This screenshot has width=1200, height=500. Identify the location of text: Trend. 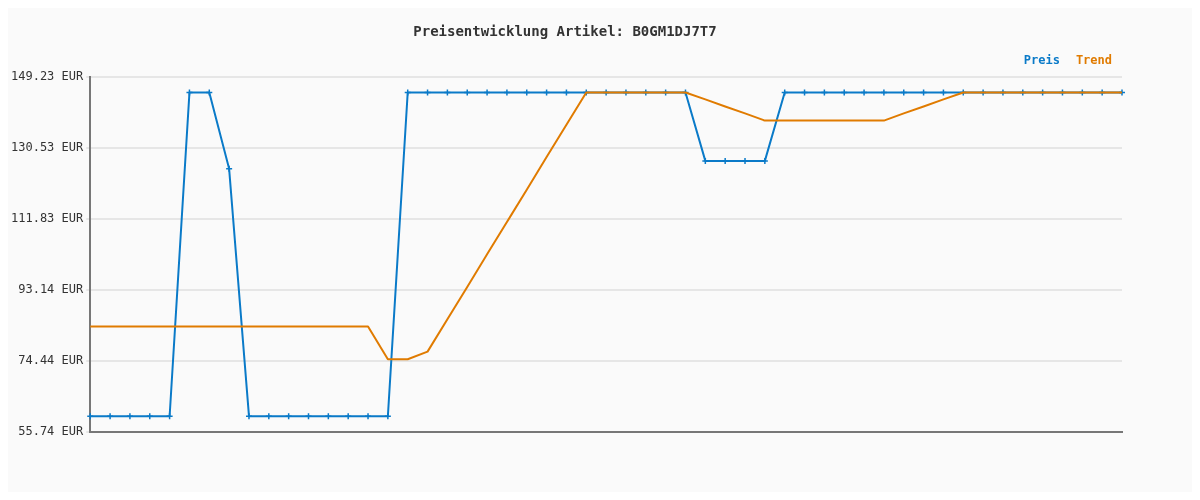
(1093, 59).